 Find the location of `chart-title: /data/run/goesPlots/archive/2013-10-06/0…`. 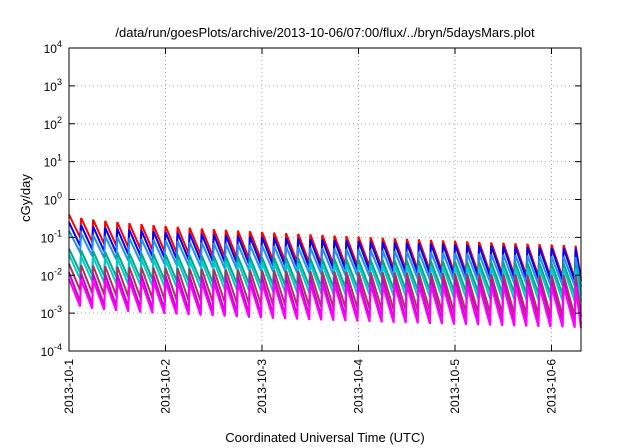

chart-title: /data/run/goesPlots/archive/2013-10-06/0… is located at coordinates (325, 32).